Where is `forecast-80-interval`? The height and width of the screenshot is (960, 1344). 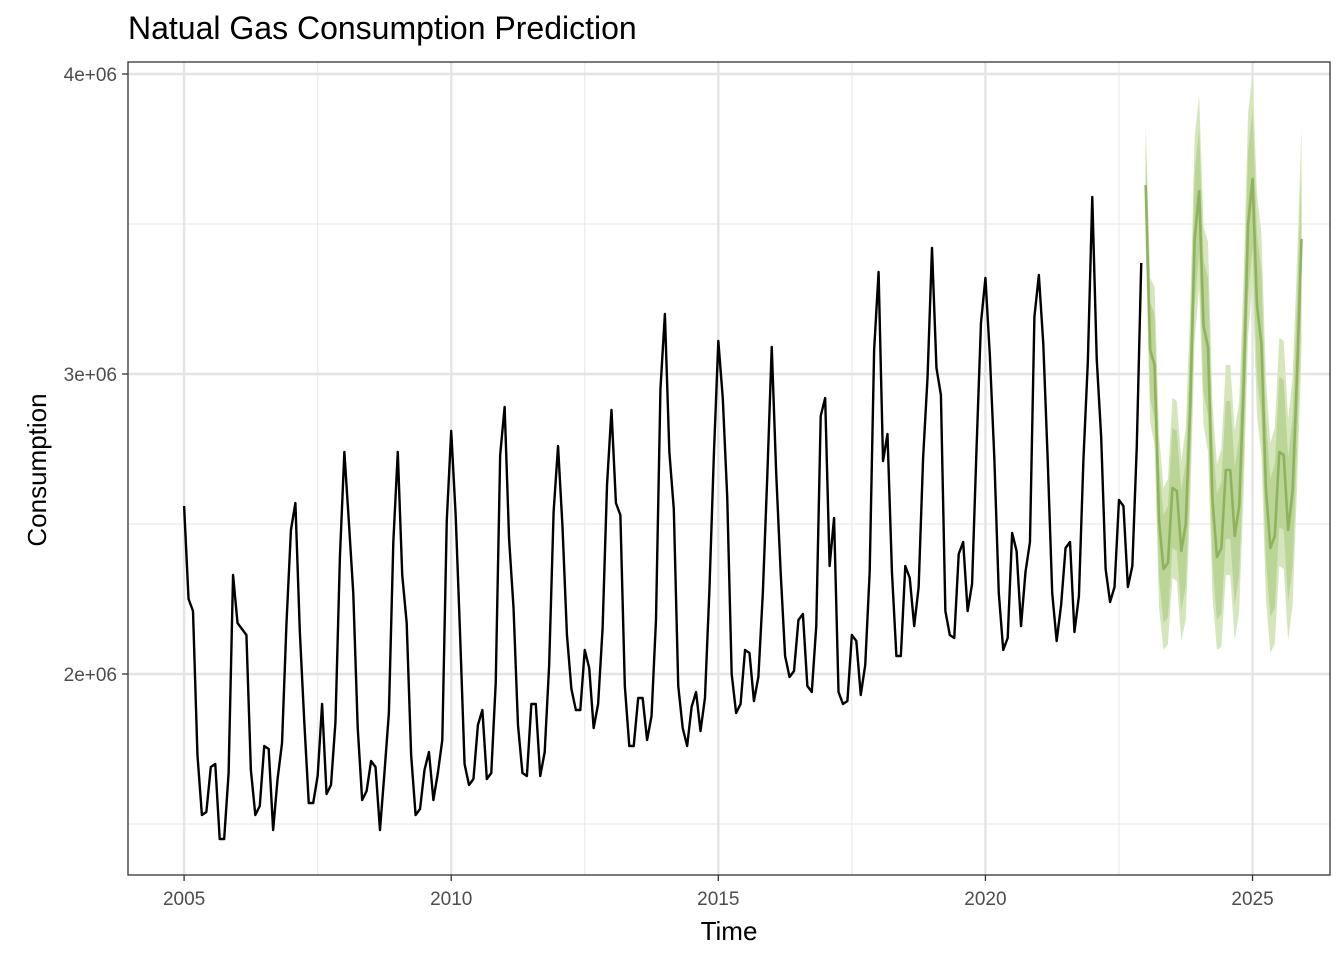
forecast-80-interval is located at coordinates (1223, 366).